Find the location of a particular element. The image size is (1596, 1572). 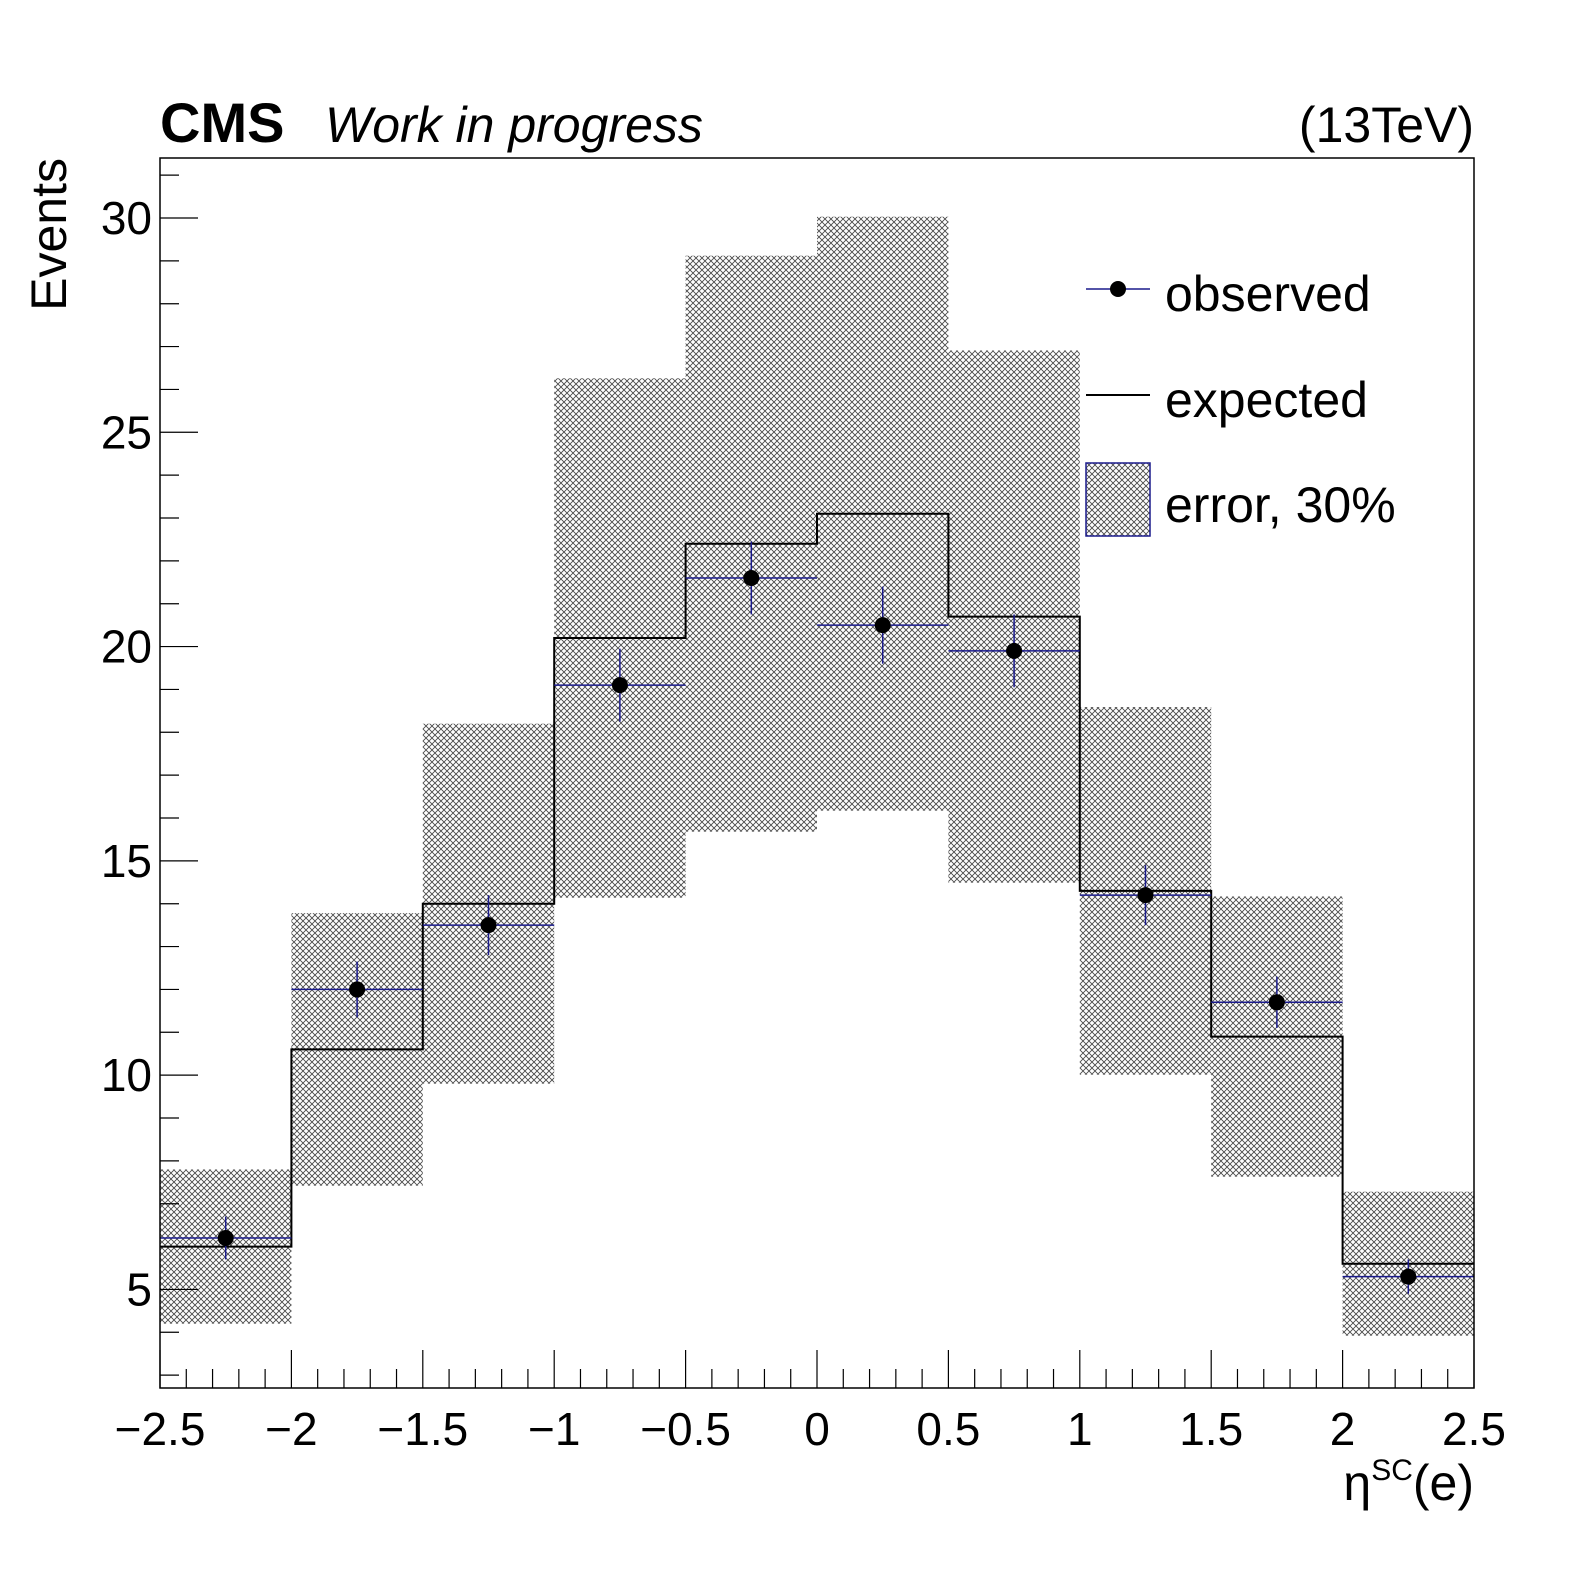

x-tick-label: −1.5 is located at coordinates (422, 1429).